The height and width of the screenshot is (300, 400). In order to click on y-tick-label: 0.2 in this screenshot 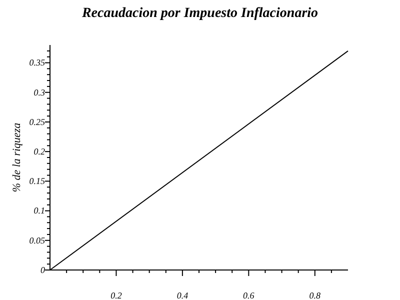, I will do `click(40, 151)`.